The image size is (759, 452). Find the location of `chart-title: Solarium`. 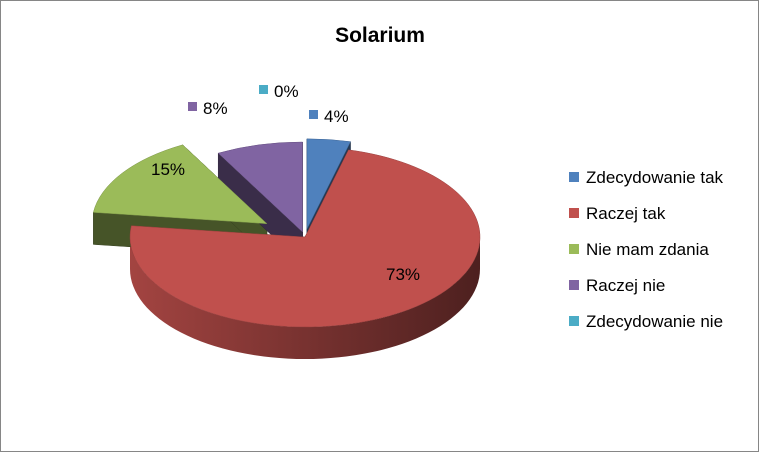

chart-title: Solarium is located at coordinates (380, 35).